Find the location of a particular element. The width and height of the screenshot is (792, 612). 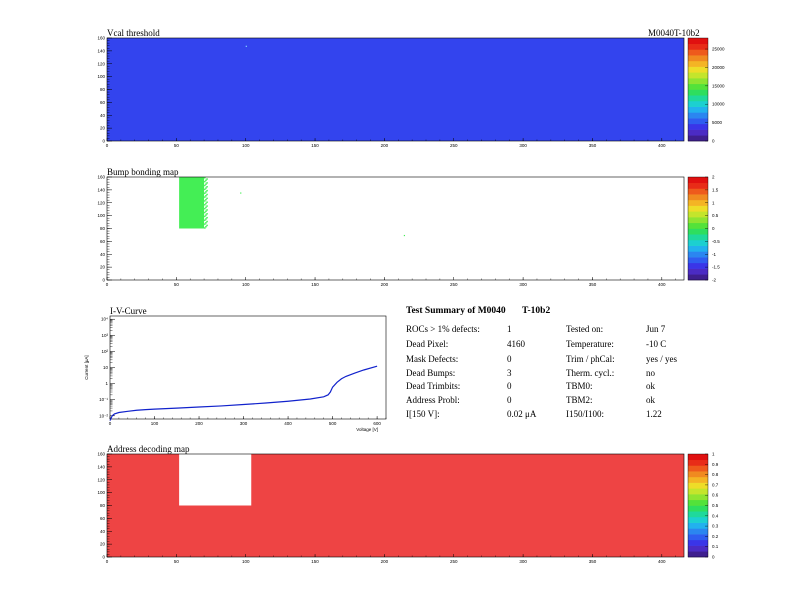

summary-label: Dead Trimbits: is located at coordinates (433, 386).